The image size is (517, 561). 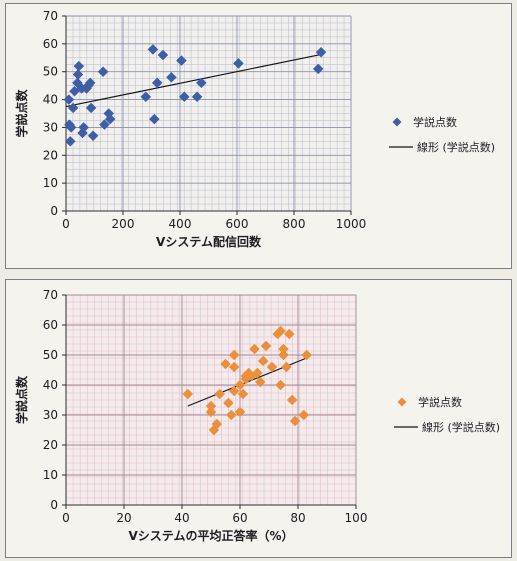 I want to click on x-axis-label: Vシステムの平均正答率（%）, so click(x=211, y=535).